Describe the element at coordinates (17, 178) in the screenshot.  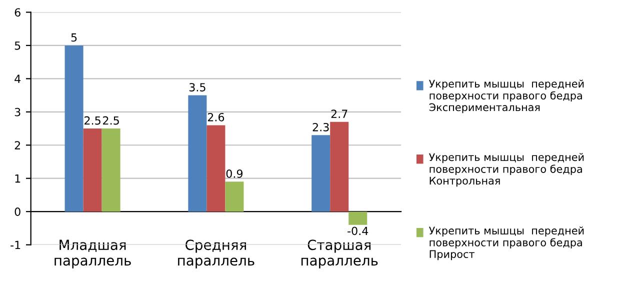
I see `y-tick-label: 1` at that location.